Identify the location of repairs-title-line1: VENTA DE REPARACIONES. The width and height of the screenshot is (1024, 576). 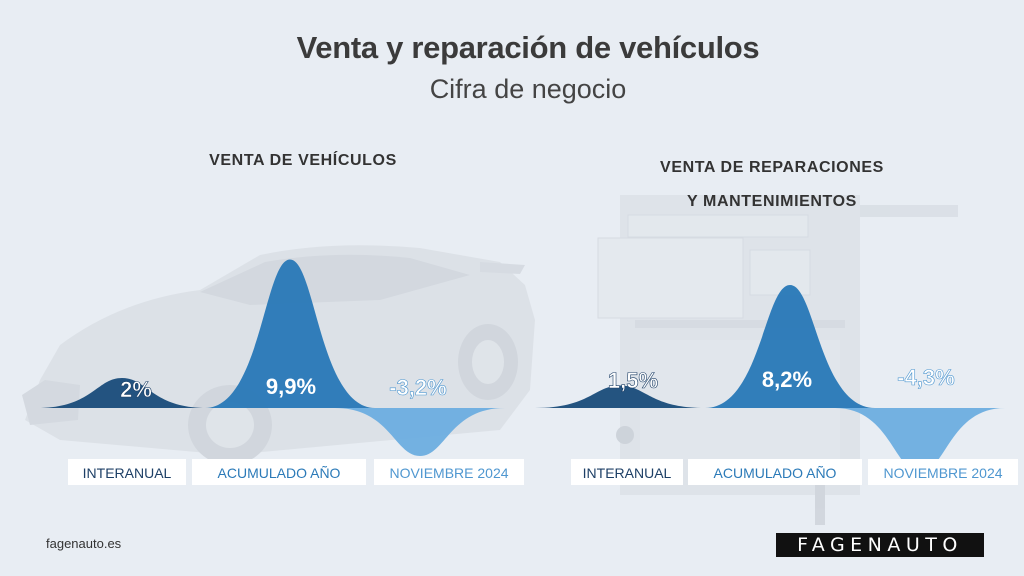
(772, 167).